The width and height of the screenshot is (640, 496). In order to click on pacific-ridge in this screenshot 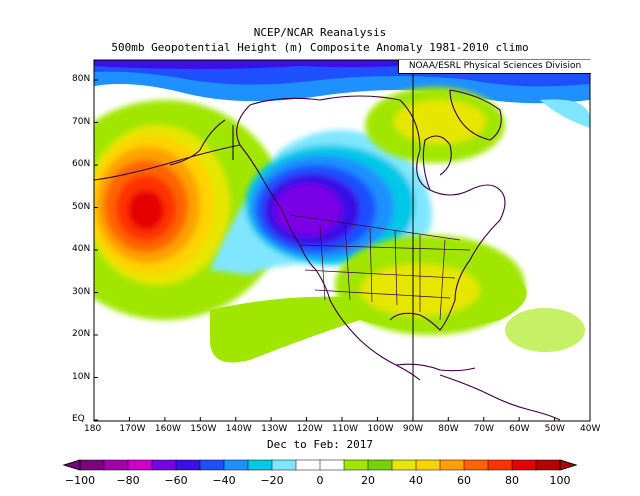, I will do `click(189, 210)`.